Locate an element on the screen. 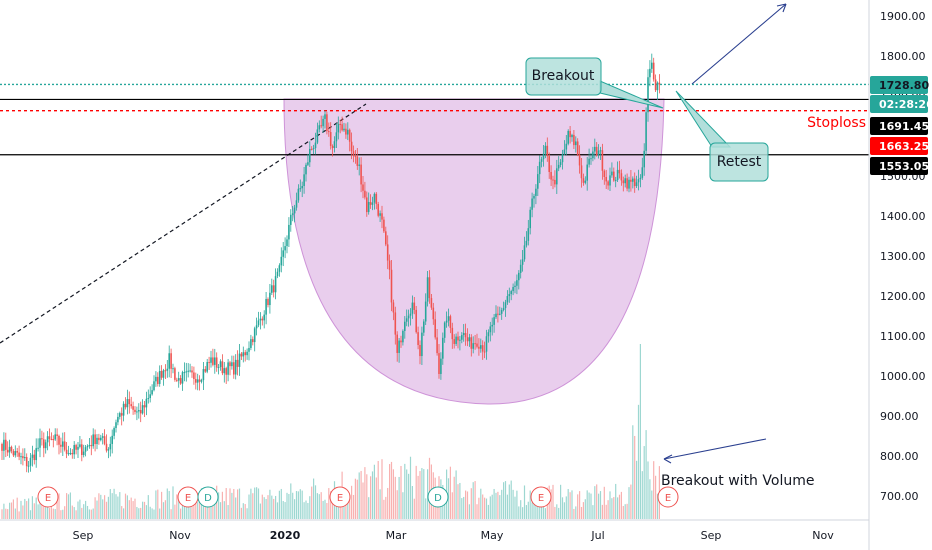 Image resolution: width=932 pixels, height=550 pixels. breakout-callout: Breakout is located at coordinates (594, 83).